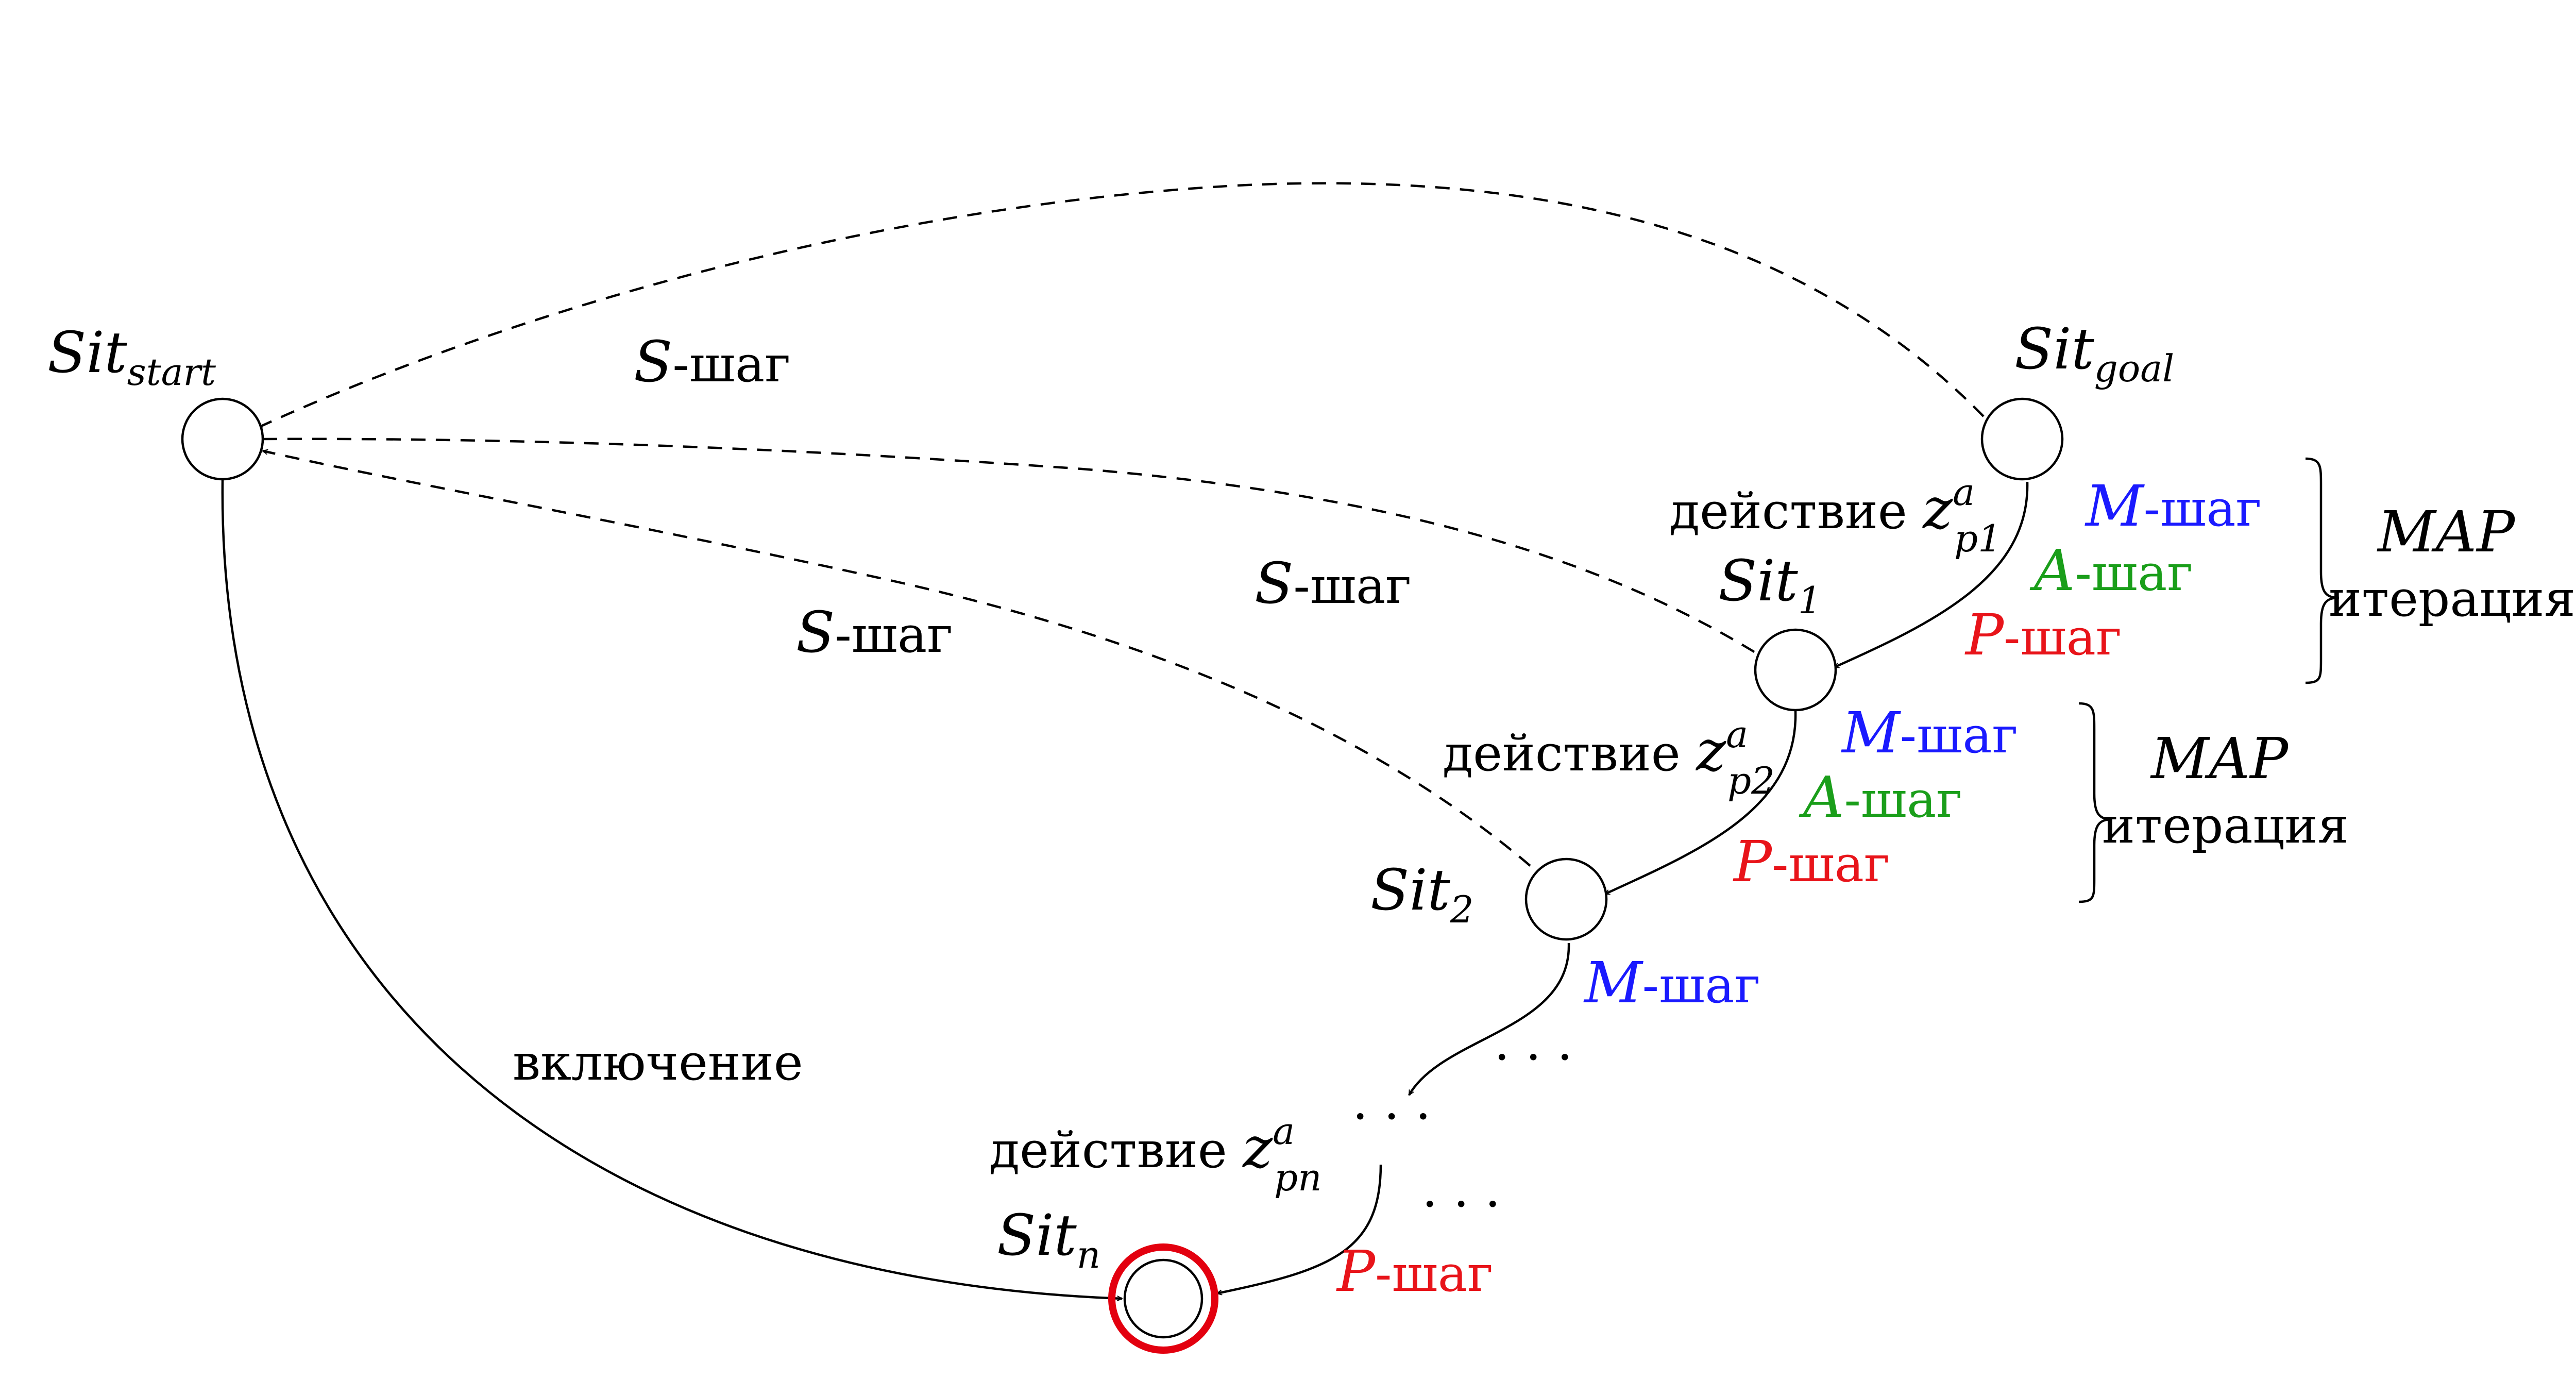  Describe the element at coordinates (1671, 983) in the screenshot. I see `label-m-step-3: M-шаг` at that location.